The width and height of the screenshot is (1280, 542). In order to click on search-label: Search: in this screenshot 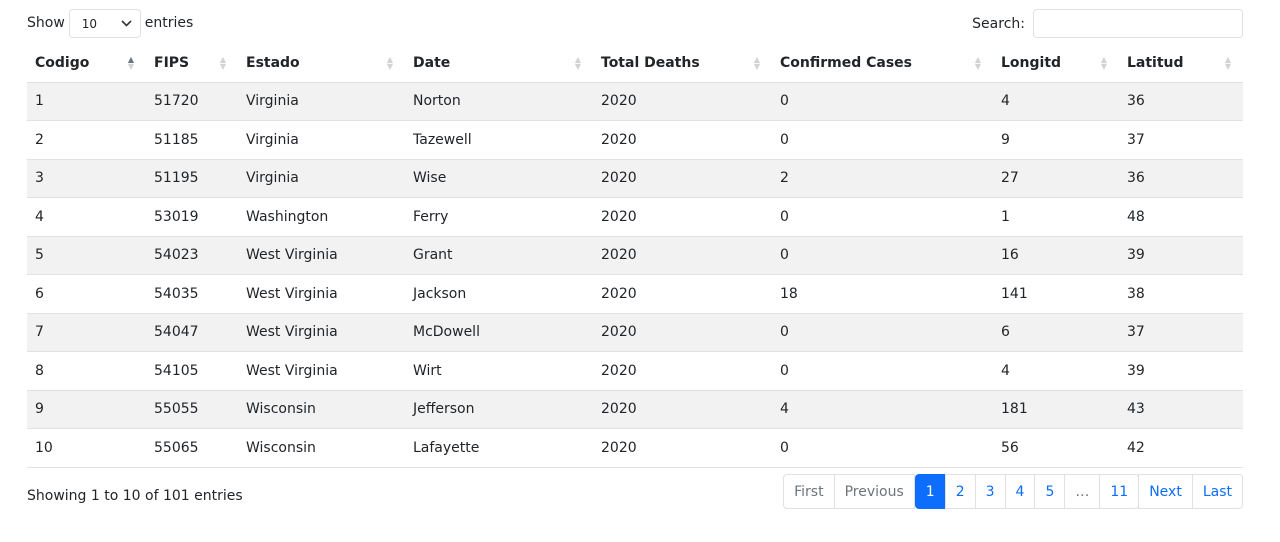, I will do `click(998, 23)`.